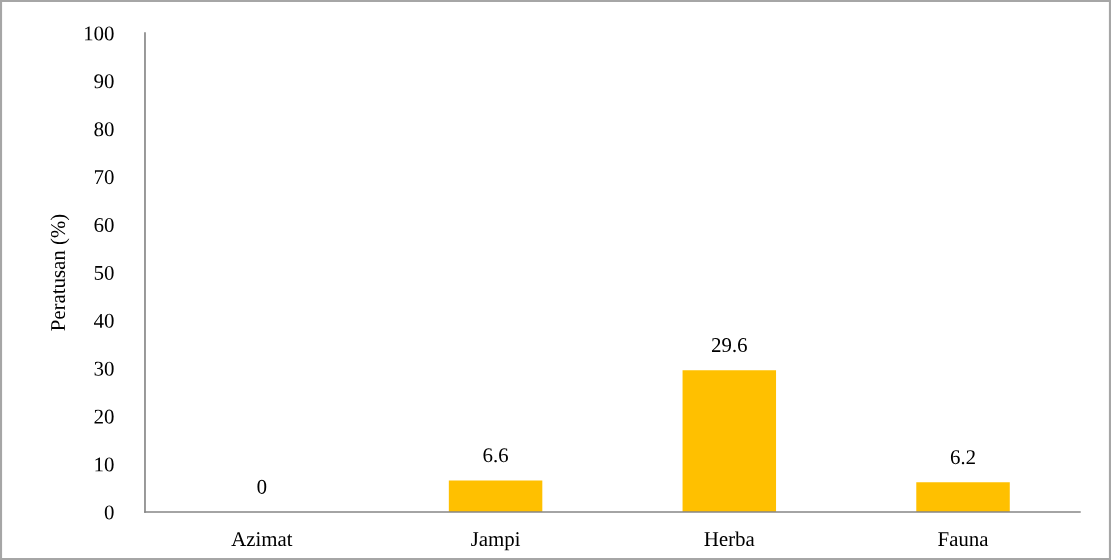  Describe the element at coordinates (104, 177) in the screenshot. I see `y-tick-label: 70` at that location.